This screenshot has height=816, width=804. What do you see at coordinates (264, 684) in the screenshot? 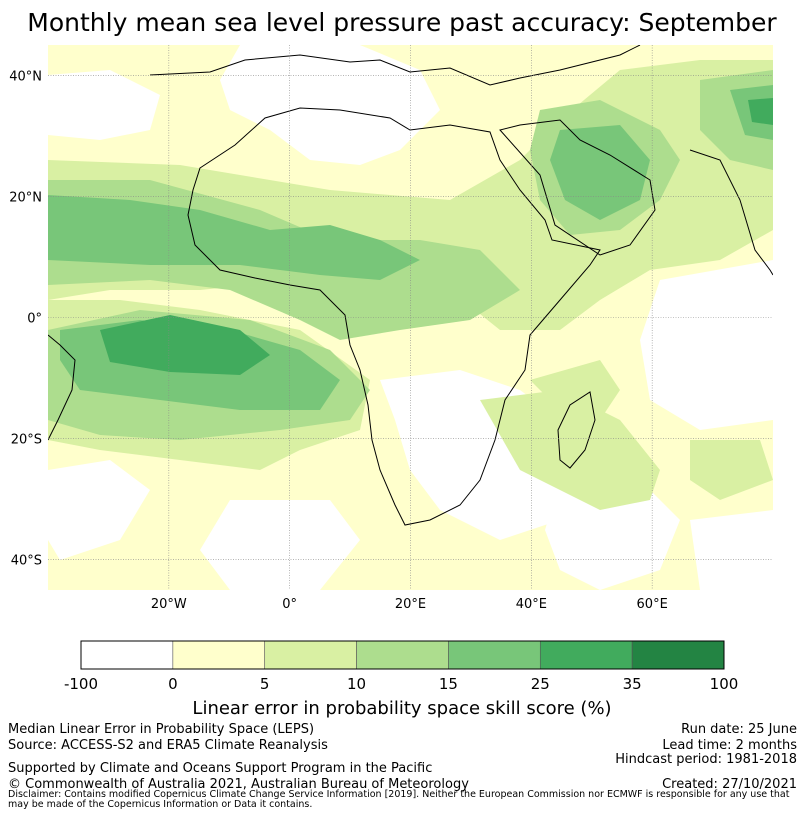
I see `colorbar-tick-label: 5` at bounding box center [264, 684].